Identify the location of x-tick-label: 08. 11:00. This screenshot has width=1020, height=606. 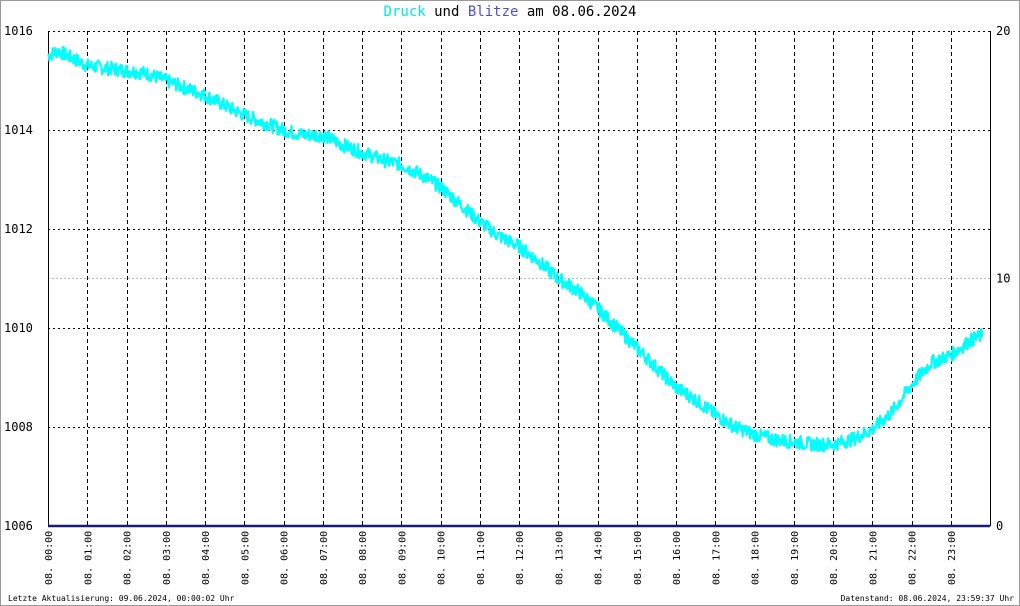
(481, 558).